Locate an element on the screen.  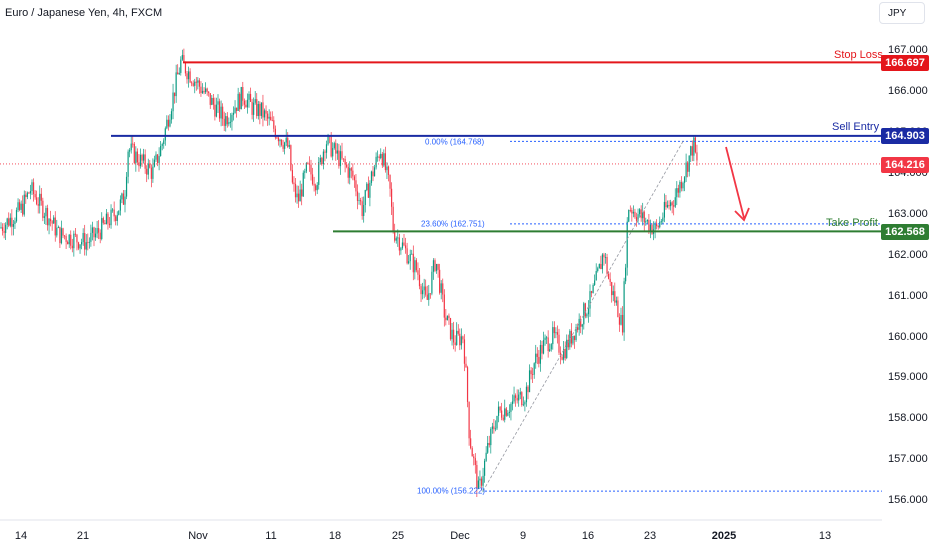
x-tick-label: 14 is located at coordinates (21, 536).